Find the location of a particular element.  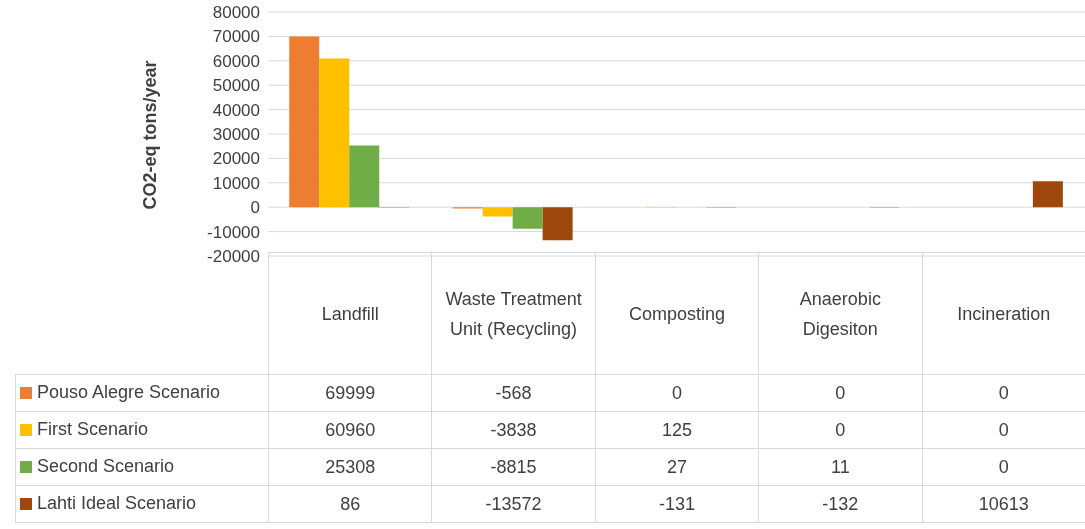

legend-label: Second Scenario is located at coordinates (106, 467).